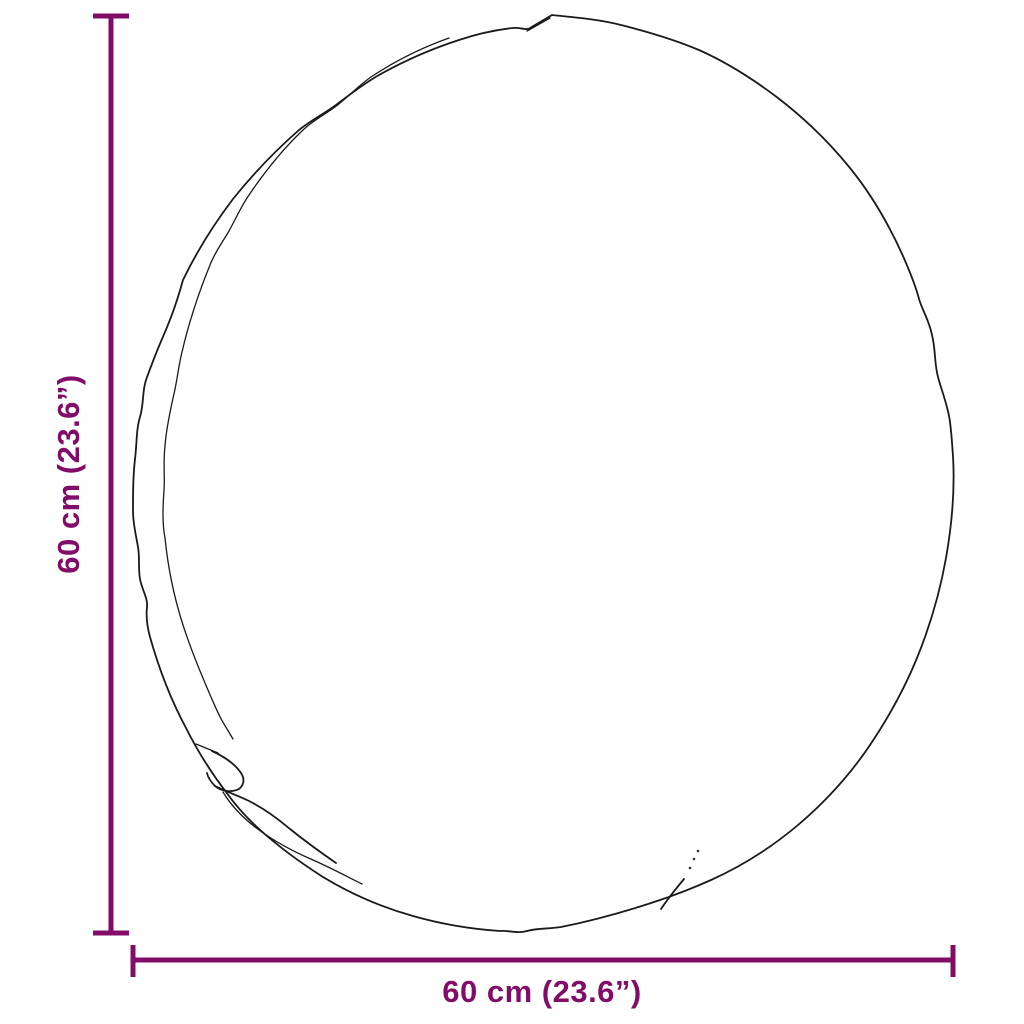 The height and width of the screenshot is (1024, 1024). I want to click on fold-bulge, so click(225, 771).